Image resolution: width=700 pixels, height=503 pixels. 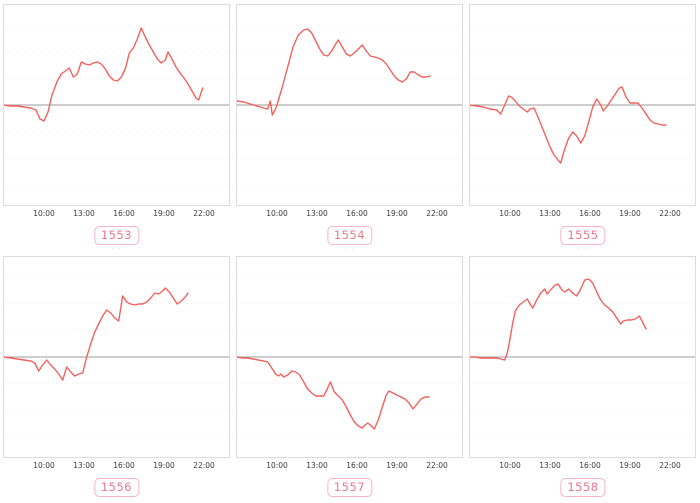 What do you see at coordinates (116, 235) in the screenshot?
I see `chart-id-badge: 1553` at bounding box center [116, 235].